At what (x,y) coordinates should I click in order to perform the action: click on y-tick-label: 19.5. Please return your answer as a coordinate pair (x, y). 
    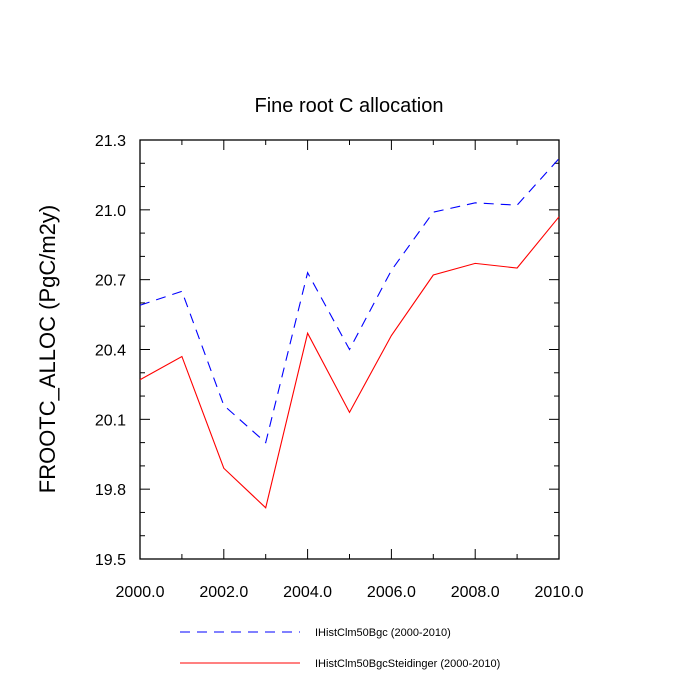
    Looking at the image, I should click on (110, 560).